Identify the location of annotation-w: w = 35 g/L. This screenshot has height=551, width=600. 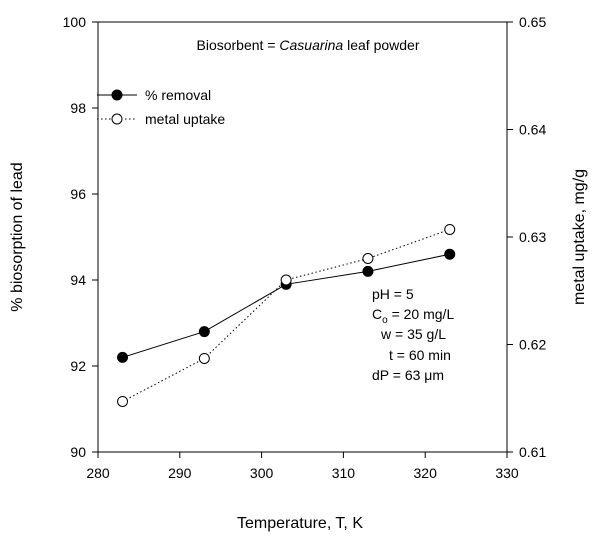
(413, 334).